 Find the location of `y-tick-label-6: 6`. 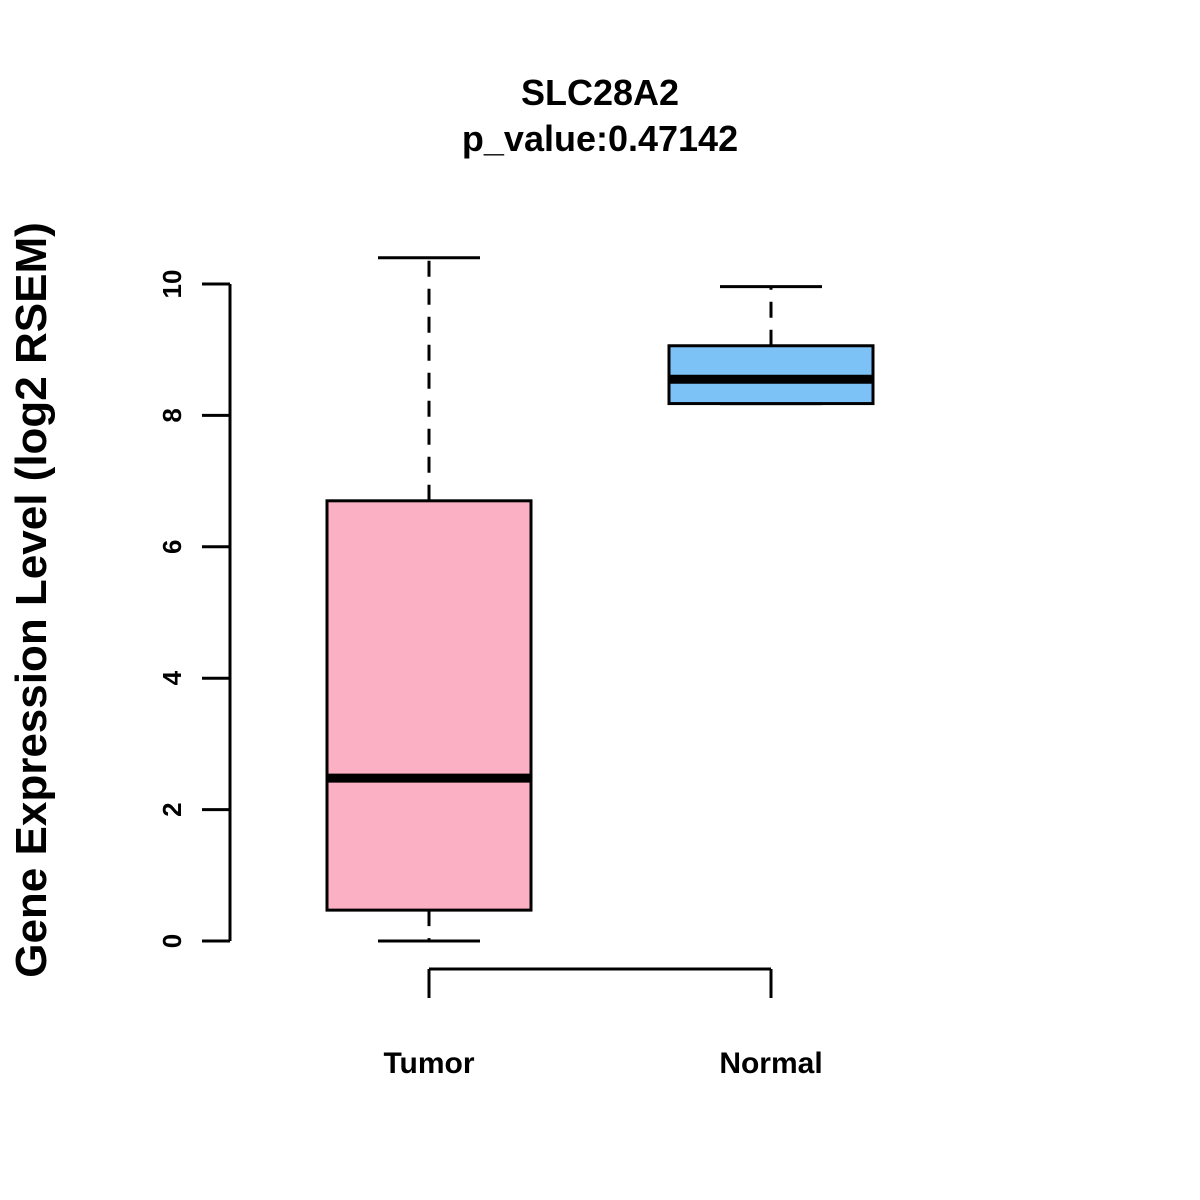

y-tick-label-6: 6 is located at coordinates (172, 547).